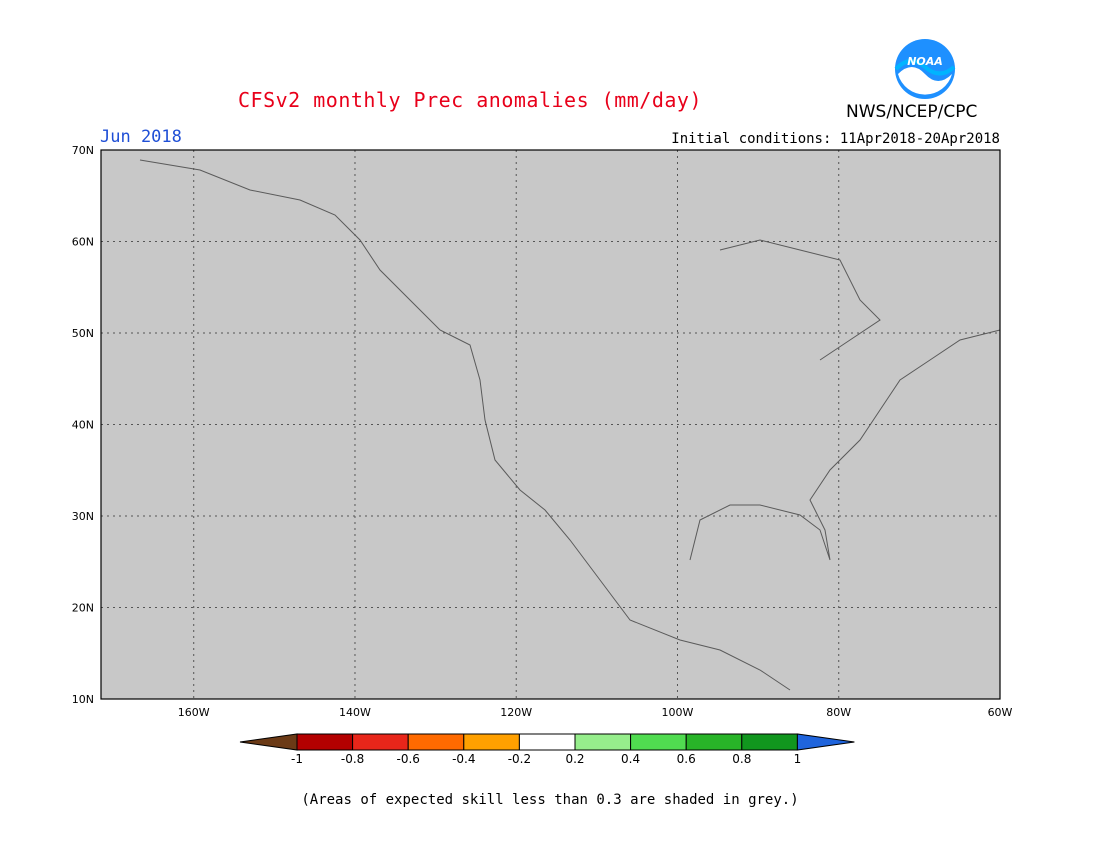 Image resolution: width=1100 pixels, height=850 pixels. Describe the element at coordinates (83, 608) in the screenshot. I see `latitude-tick-label: 20N` at that location.